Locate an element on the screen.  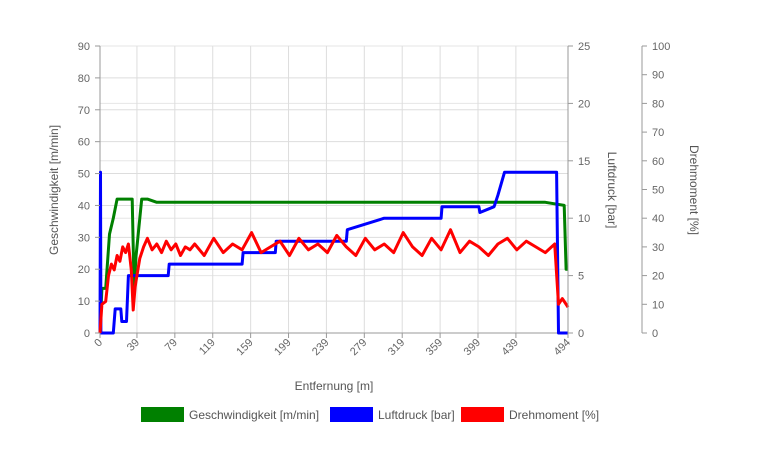
tick-label-left-80: 80 is located at coordinates (84, 79).